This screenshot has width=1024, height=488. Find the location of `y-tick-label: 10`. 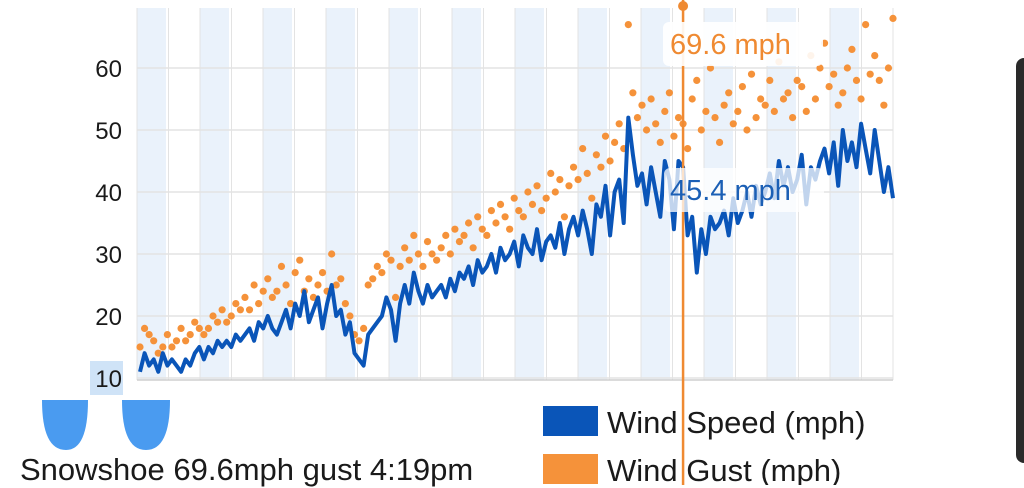

y-tick-label: 10 is located at coordinates (108, 379).